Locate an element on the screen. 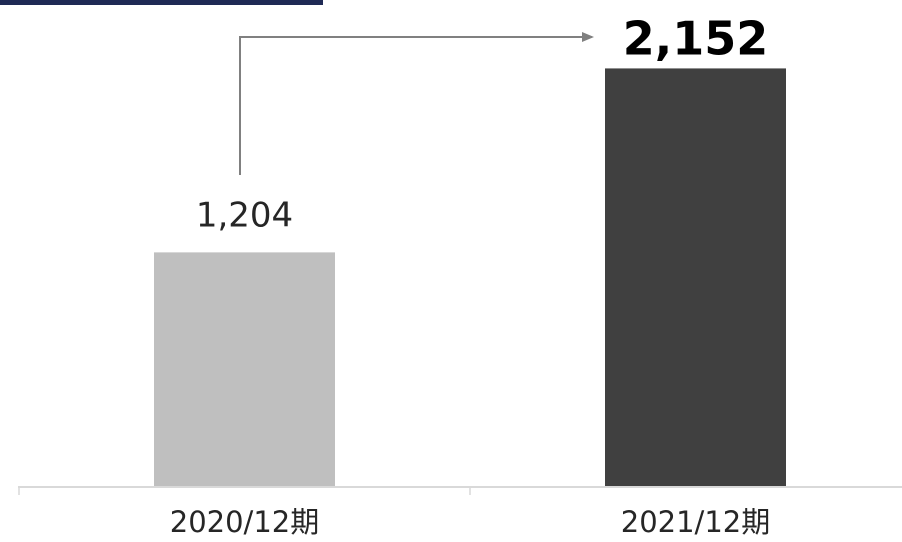  x-axis is located at coordinates (460, 490).